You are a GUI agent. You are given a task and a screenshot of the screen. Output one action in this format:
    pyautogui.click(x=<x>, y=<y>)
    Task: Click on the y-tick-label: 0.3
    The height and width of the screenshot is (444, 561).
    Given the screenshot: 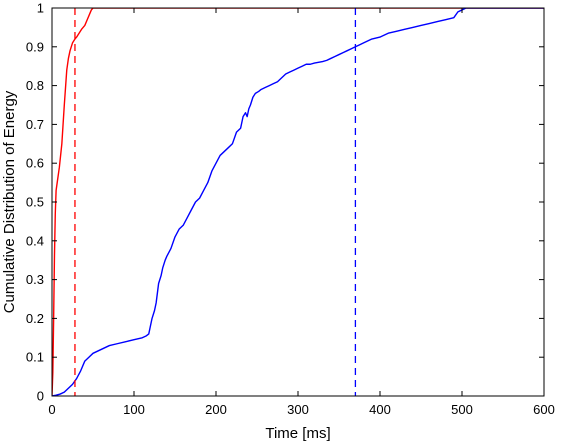 What is the action you would take?
    pyautogui.click(x=35, y=279)
    